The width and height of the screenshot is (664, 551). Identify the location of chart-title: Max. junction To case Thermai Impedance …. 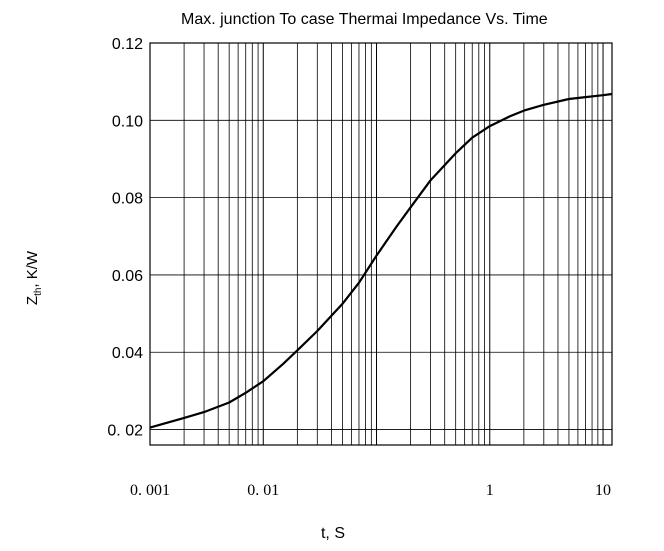
(364, 19).